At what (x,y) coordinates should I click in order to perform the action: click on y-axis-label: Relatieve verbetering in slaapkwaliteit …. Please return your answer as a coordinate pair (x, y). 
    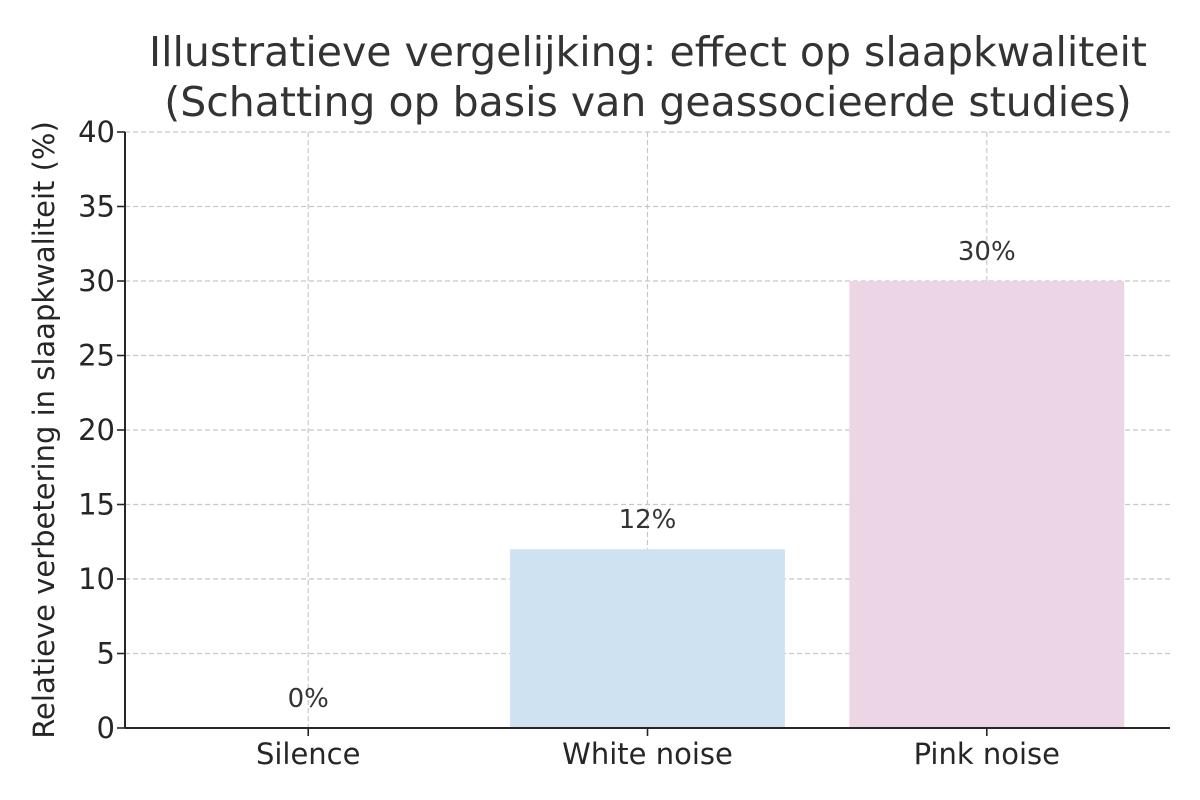
    Looking at the image, I should click on (44, 430).